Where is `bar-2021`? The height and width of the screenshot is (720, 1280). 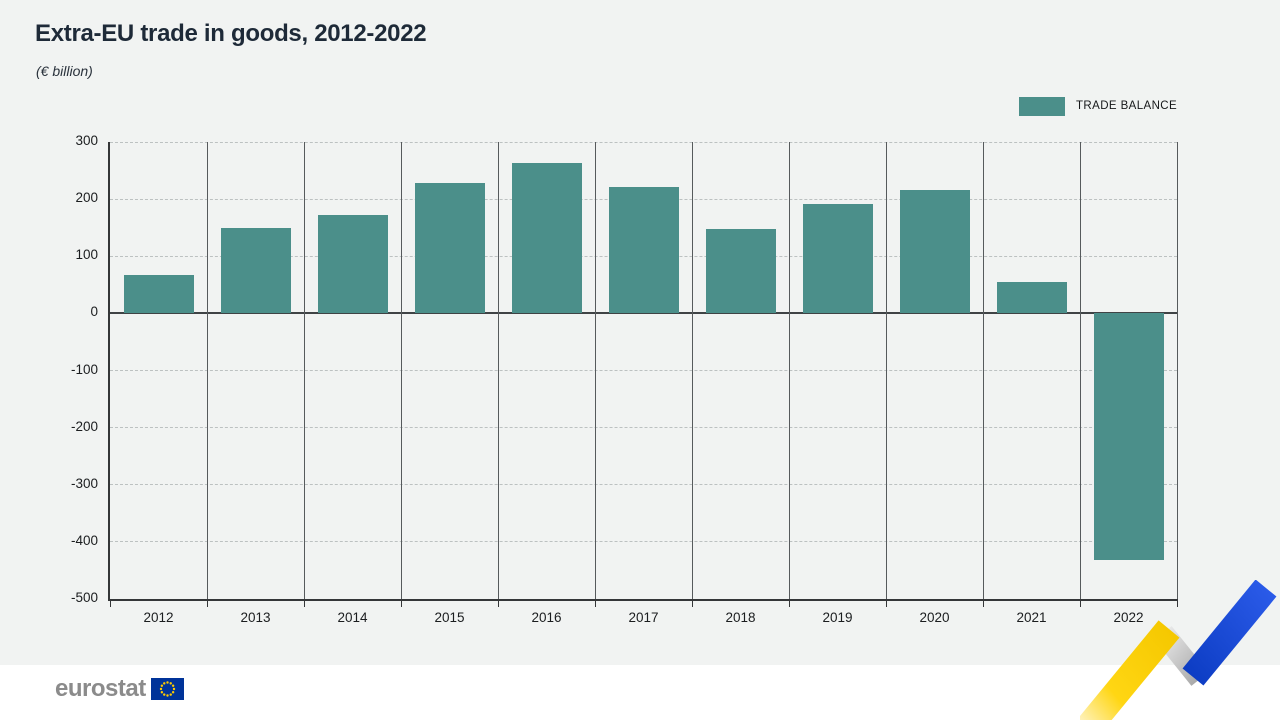 bar-2021 is located at coordinates (1031, 297).